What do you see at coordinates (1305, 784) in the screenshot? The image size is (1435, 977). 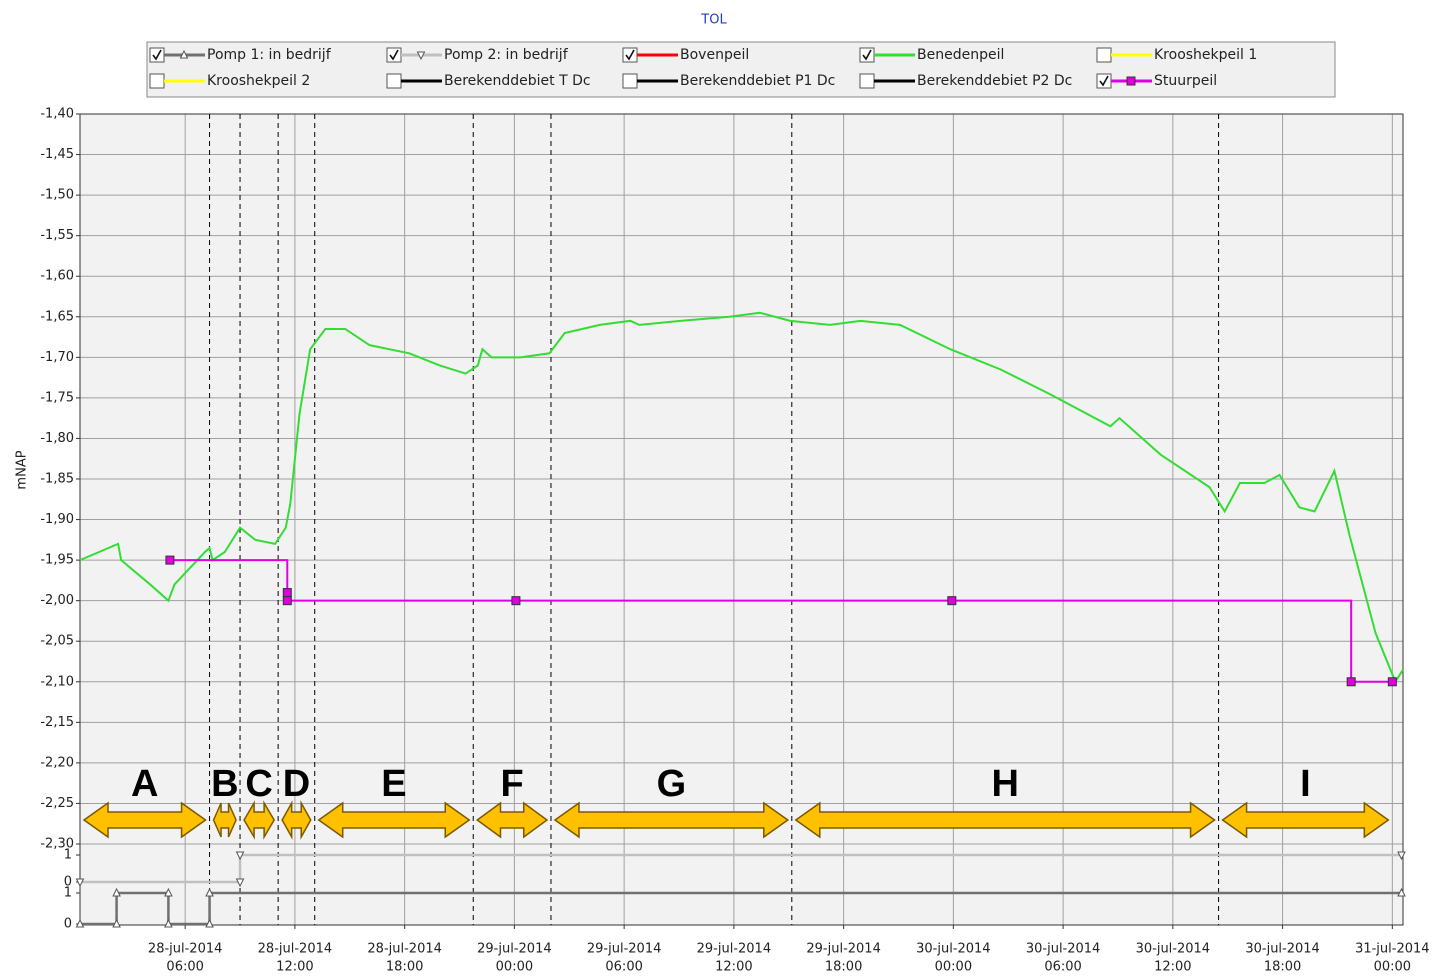 I see `phase-label: I` at bounding box center [1305, 784].